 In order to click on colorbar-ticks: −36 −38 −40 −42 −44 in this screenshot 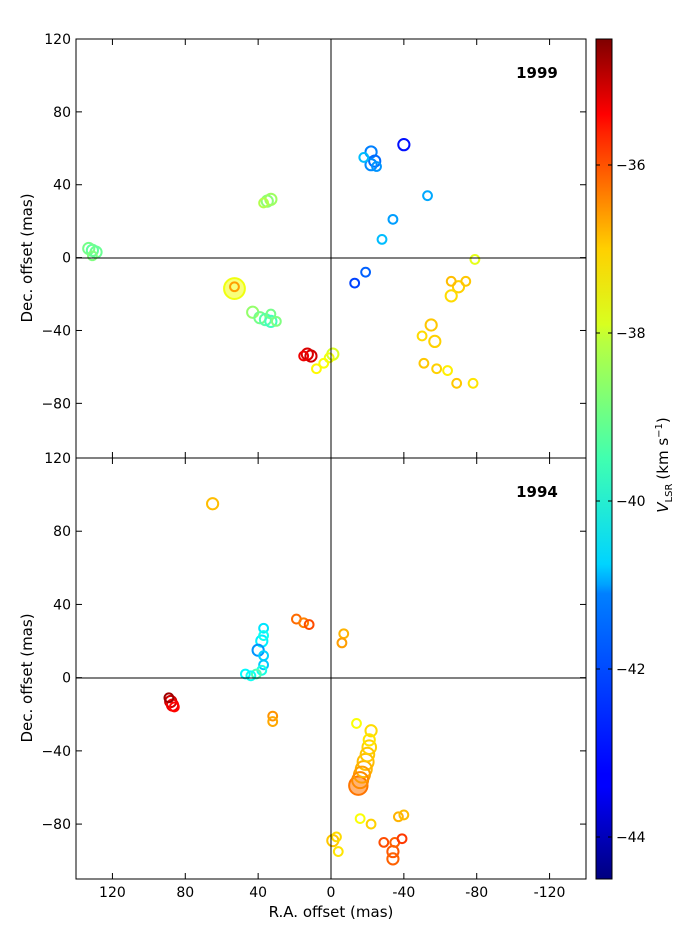, I will do `click(621, 502)`.